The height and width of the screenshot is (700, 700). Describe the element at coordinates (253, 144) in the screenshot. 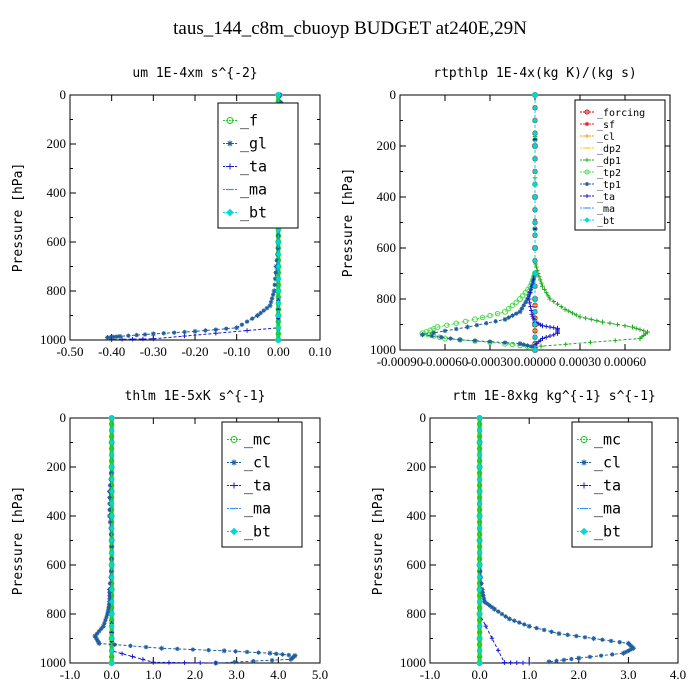

I see `legend-label: _gl` at that location.